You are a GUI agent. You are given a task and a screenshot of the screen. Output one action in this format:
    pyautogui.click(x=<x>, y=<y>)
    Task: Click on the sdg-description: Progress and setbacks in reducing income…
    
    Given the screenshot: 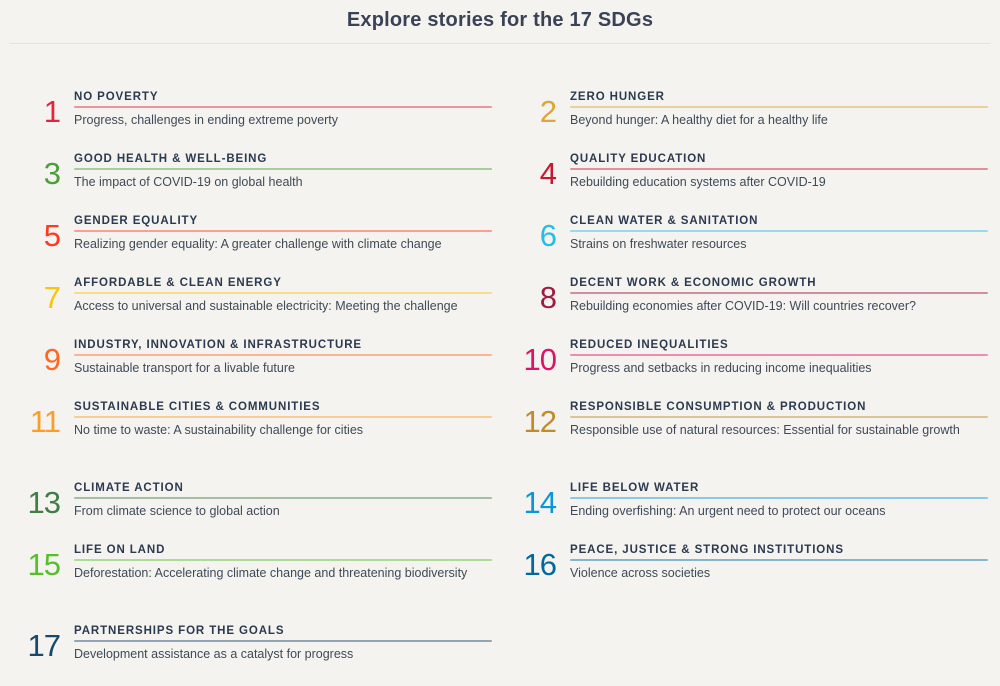 What is the action you would take?
    pyautogui.click(x=721, y=368)
    